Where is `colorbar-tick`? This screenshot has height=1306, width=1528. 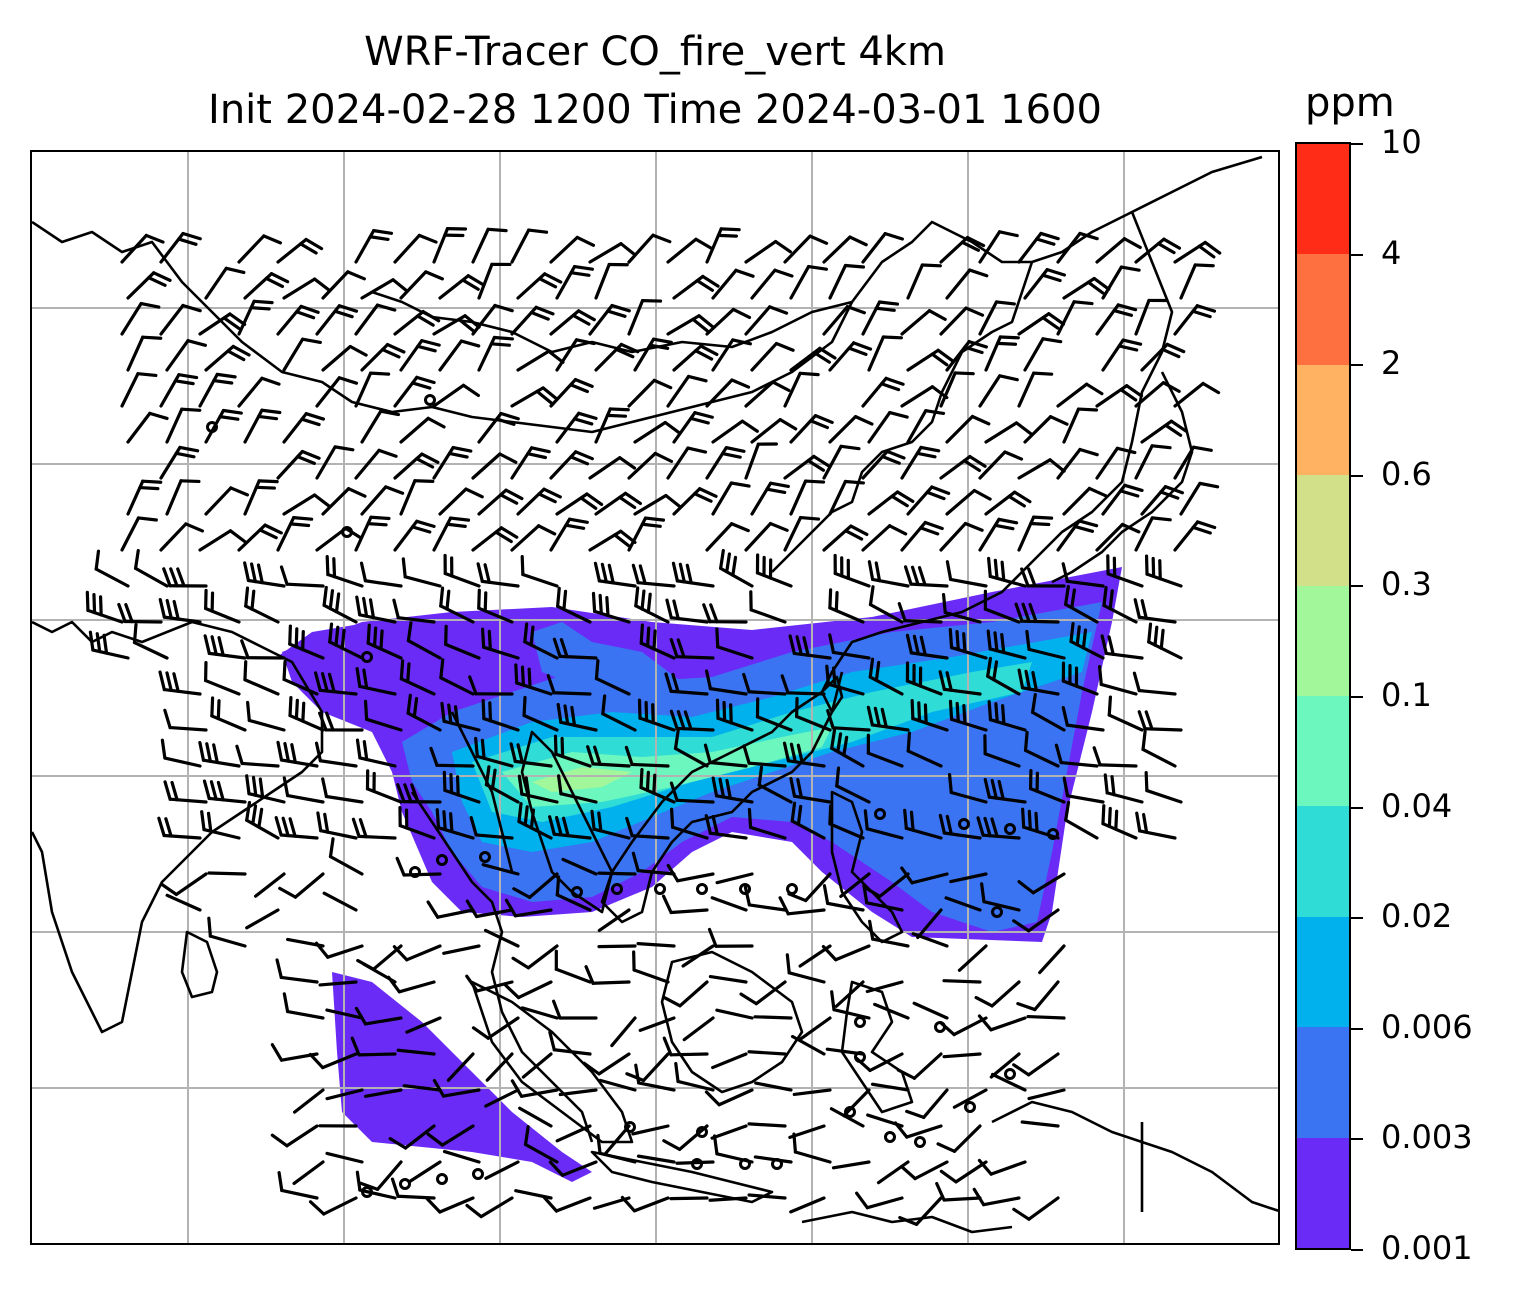 colorbar-tick is located at coordinates (1357, 144).